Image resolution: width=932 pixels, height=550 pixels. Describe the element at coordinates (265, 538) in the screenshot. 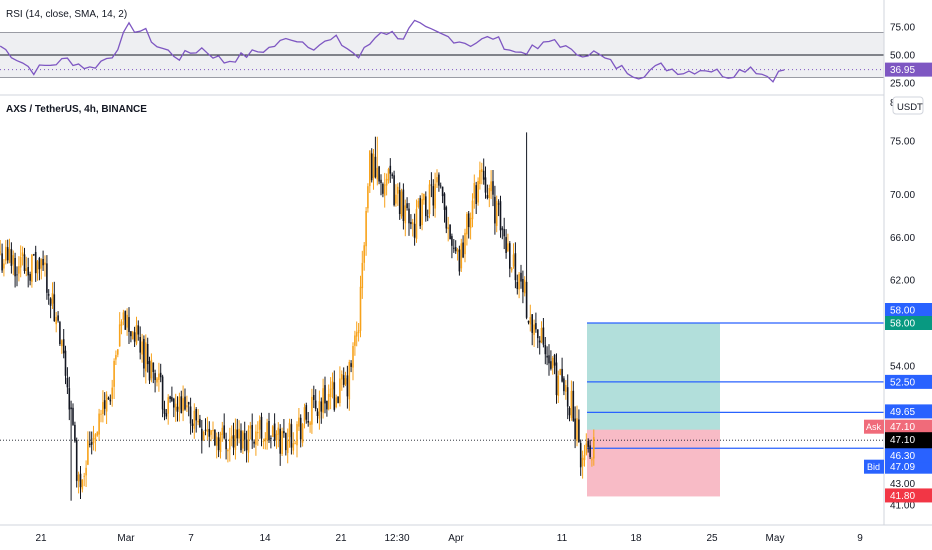

I see `time-label: 14` at that location.